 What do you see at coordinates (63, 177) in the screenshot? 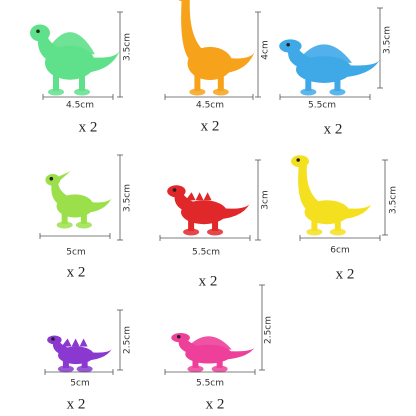
I see `crest` at bounding box center [63, 177].